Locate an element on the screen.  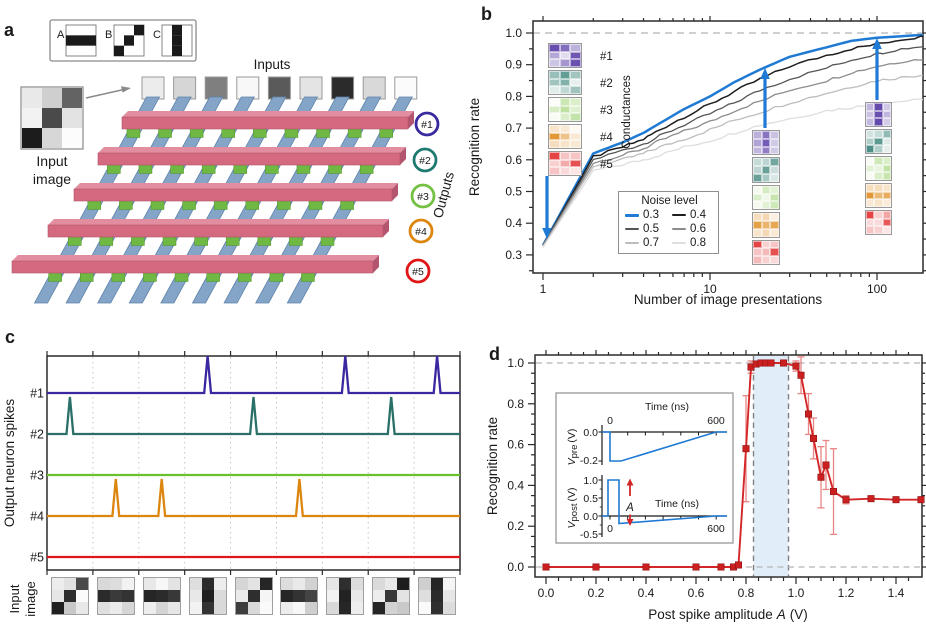
legend-entry-label: 0.7 is located at coordinates (651, 243).